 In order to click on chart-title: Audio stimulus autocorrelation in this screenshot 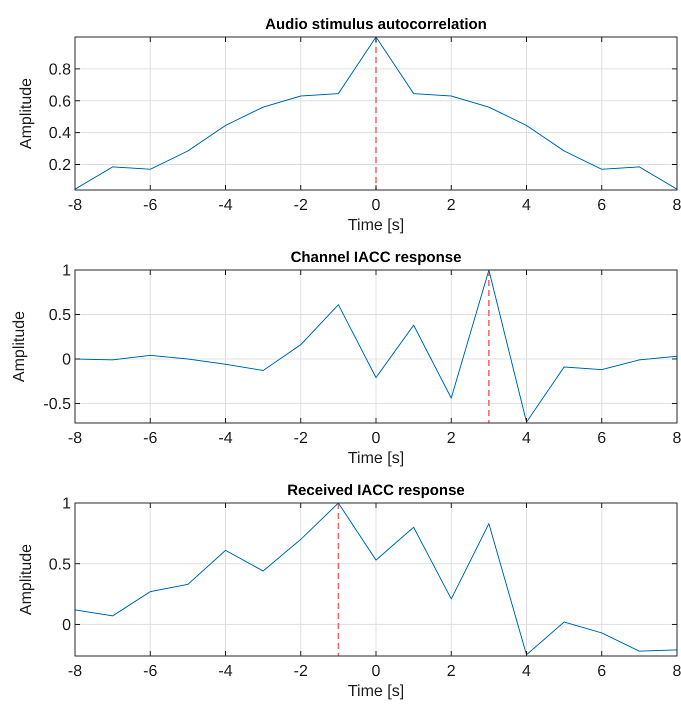, I will do `click(376, 24)`.